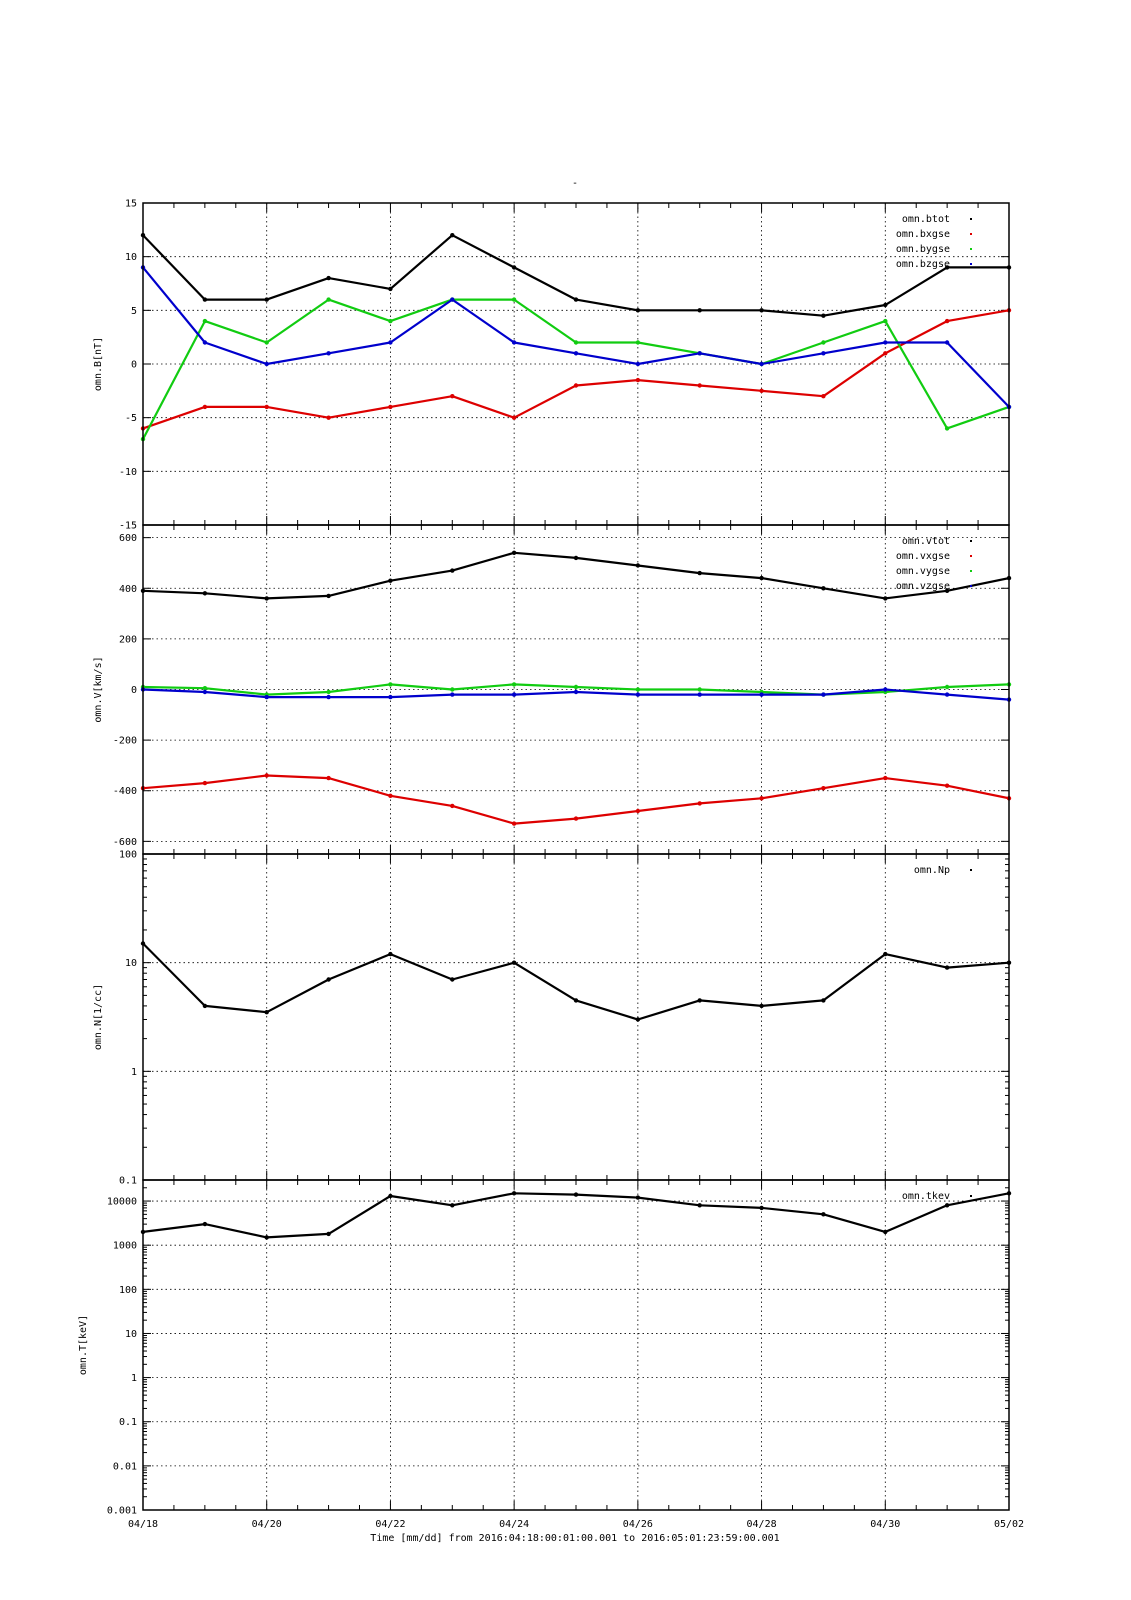 The image size is (1131, 1600). Describe the element at coordinates (98, 689) in the screenshot. I see `y-axis-label: omn.V[km/s]` at that location.